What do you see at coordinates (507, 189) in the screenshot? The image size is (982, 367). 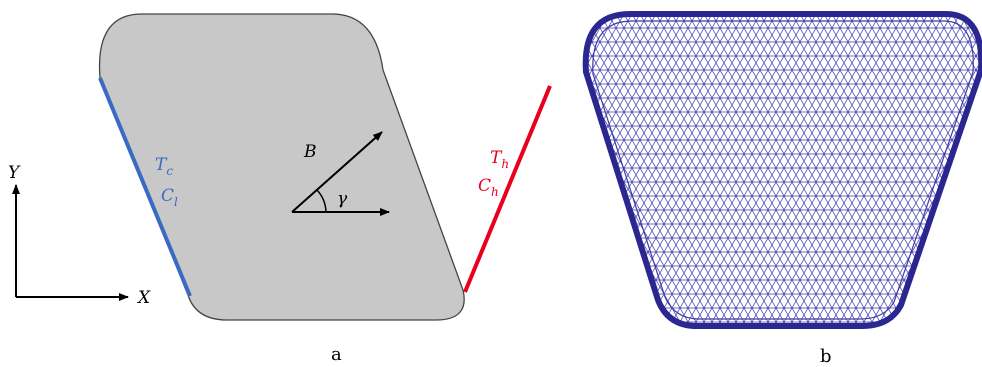 I see `hot-wall` at bounding box center [507, 189].